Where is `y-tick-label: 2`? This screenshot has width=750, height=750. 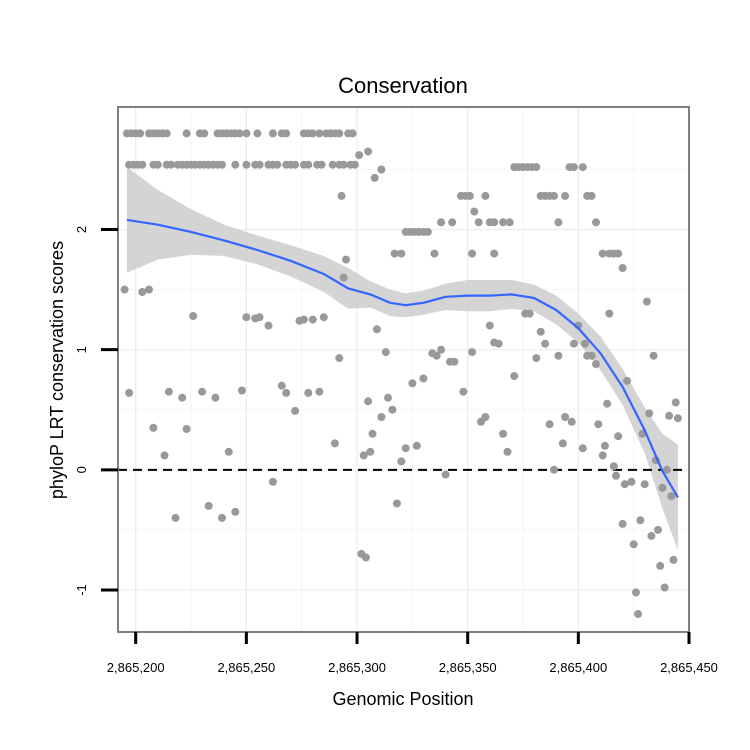
y-tick-label: 2 is located at coordinates (81, 229).